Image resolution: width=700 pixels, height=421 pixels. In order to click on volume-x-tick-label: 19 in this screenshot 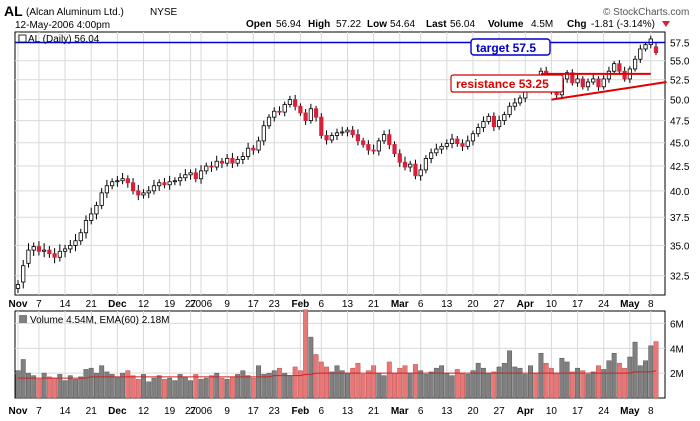, I will do `click(170, 411)`.